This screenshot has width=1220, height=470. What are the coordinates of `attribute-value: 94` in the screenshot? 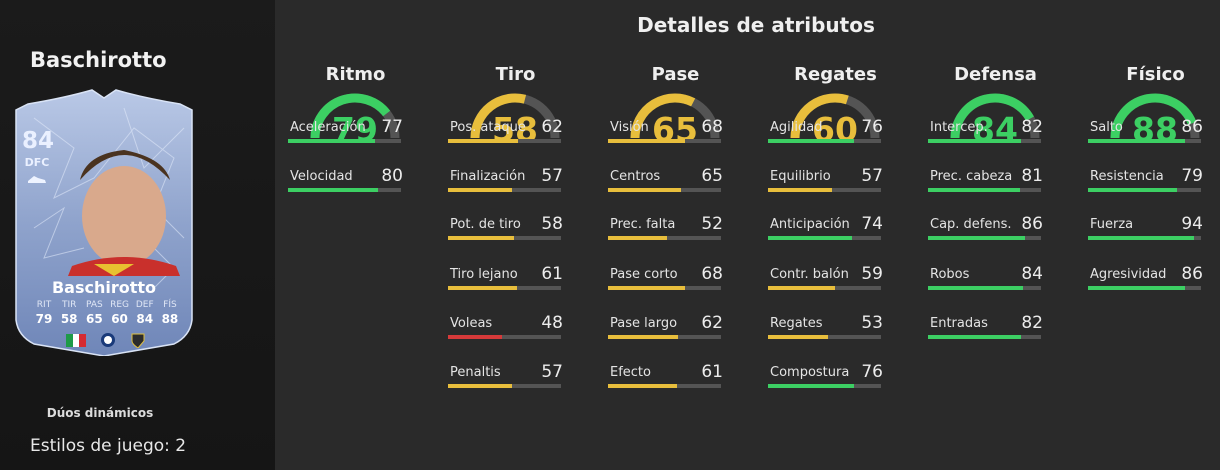 It's located at (1192, 224).